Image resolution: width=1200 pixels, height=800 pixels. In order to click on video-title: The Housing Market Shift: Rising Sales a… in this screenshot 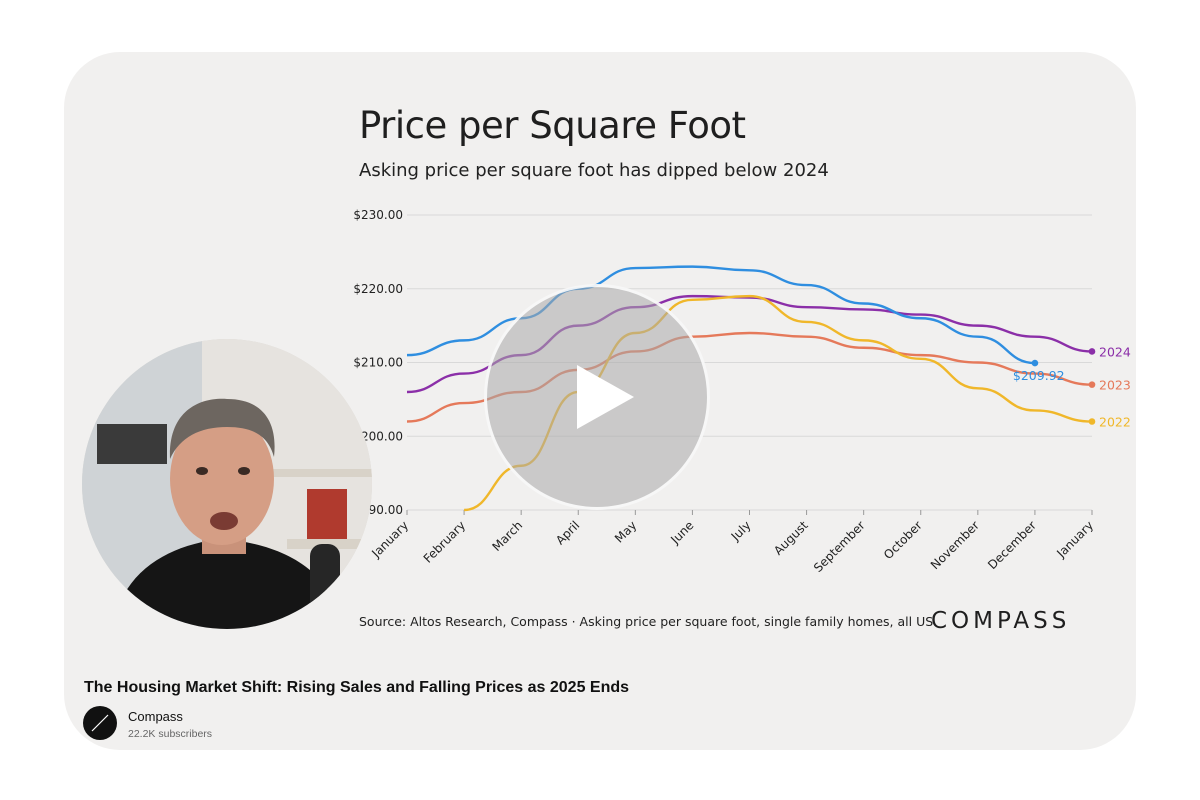, I will do `click(357, 687)`.